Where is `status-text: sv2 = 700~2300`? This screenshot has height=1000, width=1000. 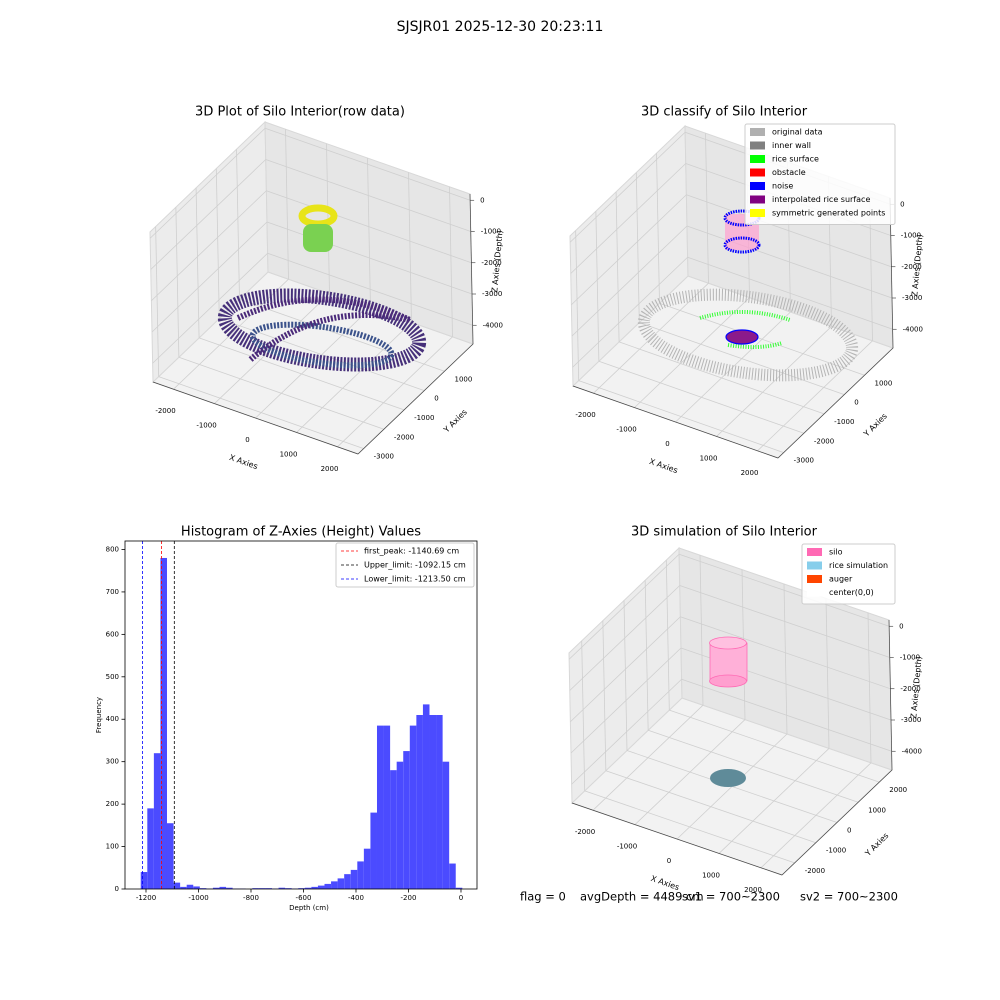 status-text: sv2 = 700~2300 is located at coordinates (849, 897).